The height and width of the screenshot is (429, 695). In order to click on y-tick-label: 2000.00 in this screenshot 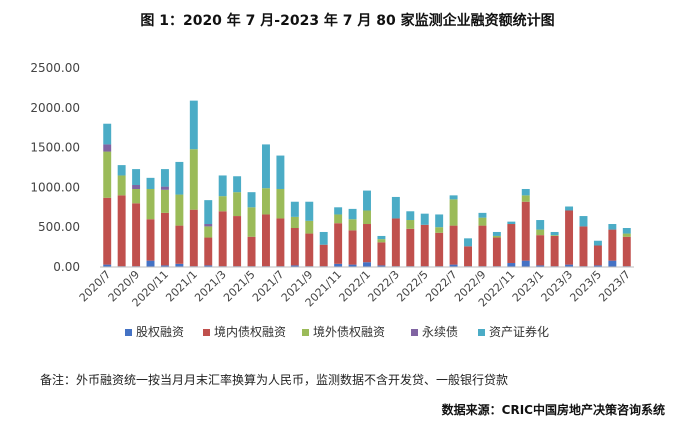, I will do `click(55, 108)`.